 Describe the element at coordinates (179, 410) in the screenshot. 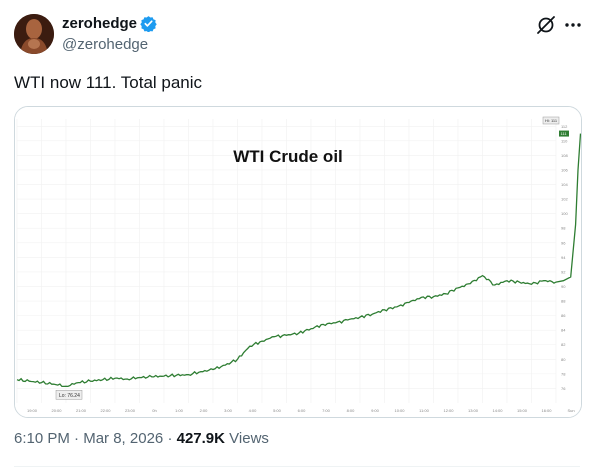

I see `x-tick-label: 1:00` at that location.